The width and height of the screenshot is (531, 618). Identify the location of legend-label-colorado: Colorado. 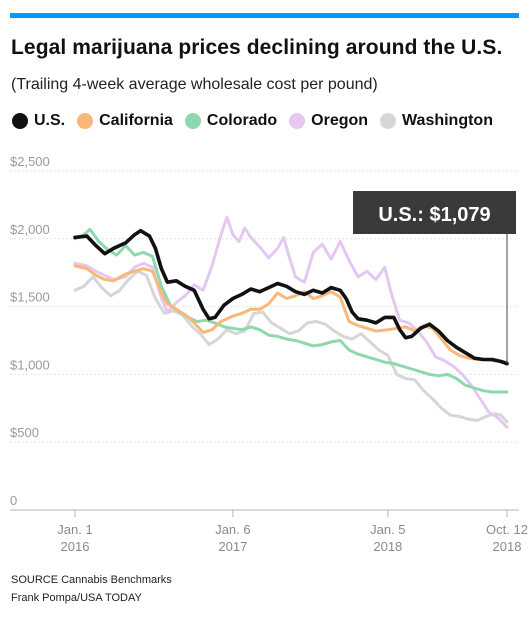
(242, 120).